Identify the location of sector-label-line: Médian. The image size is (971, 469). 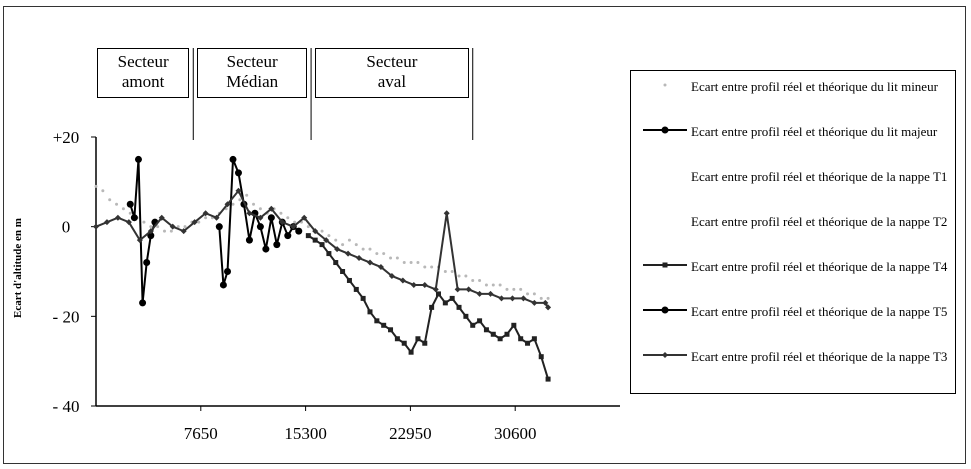
(252, 81).